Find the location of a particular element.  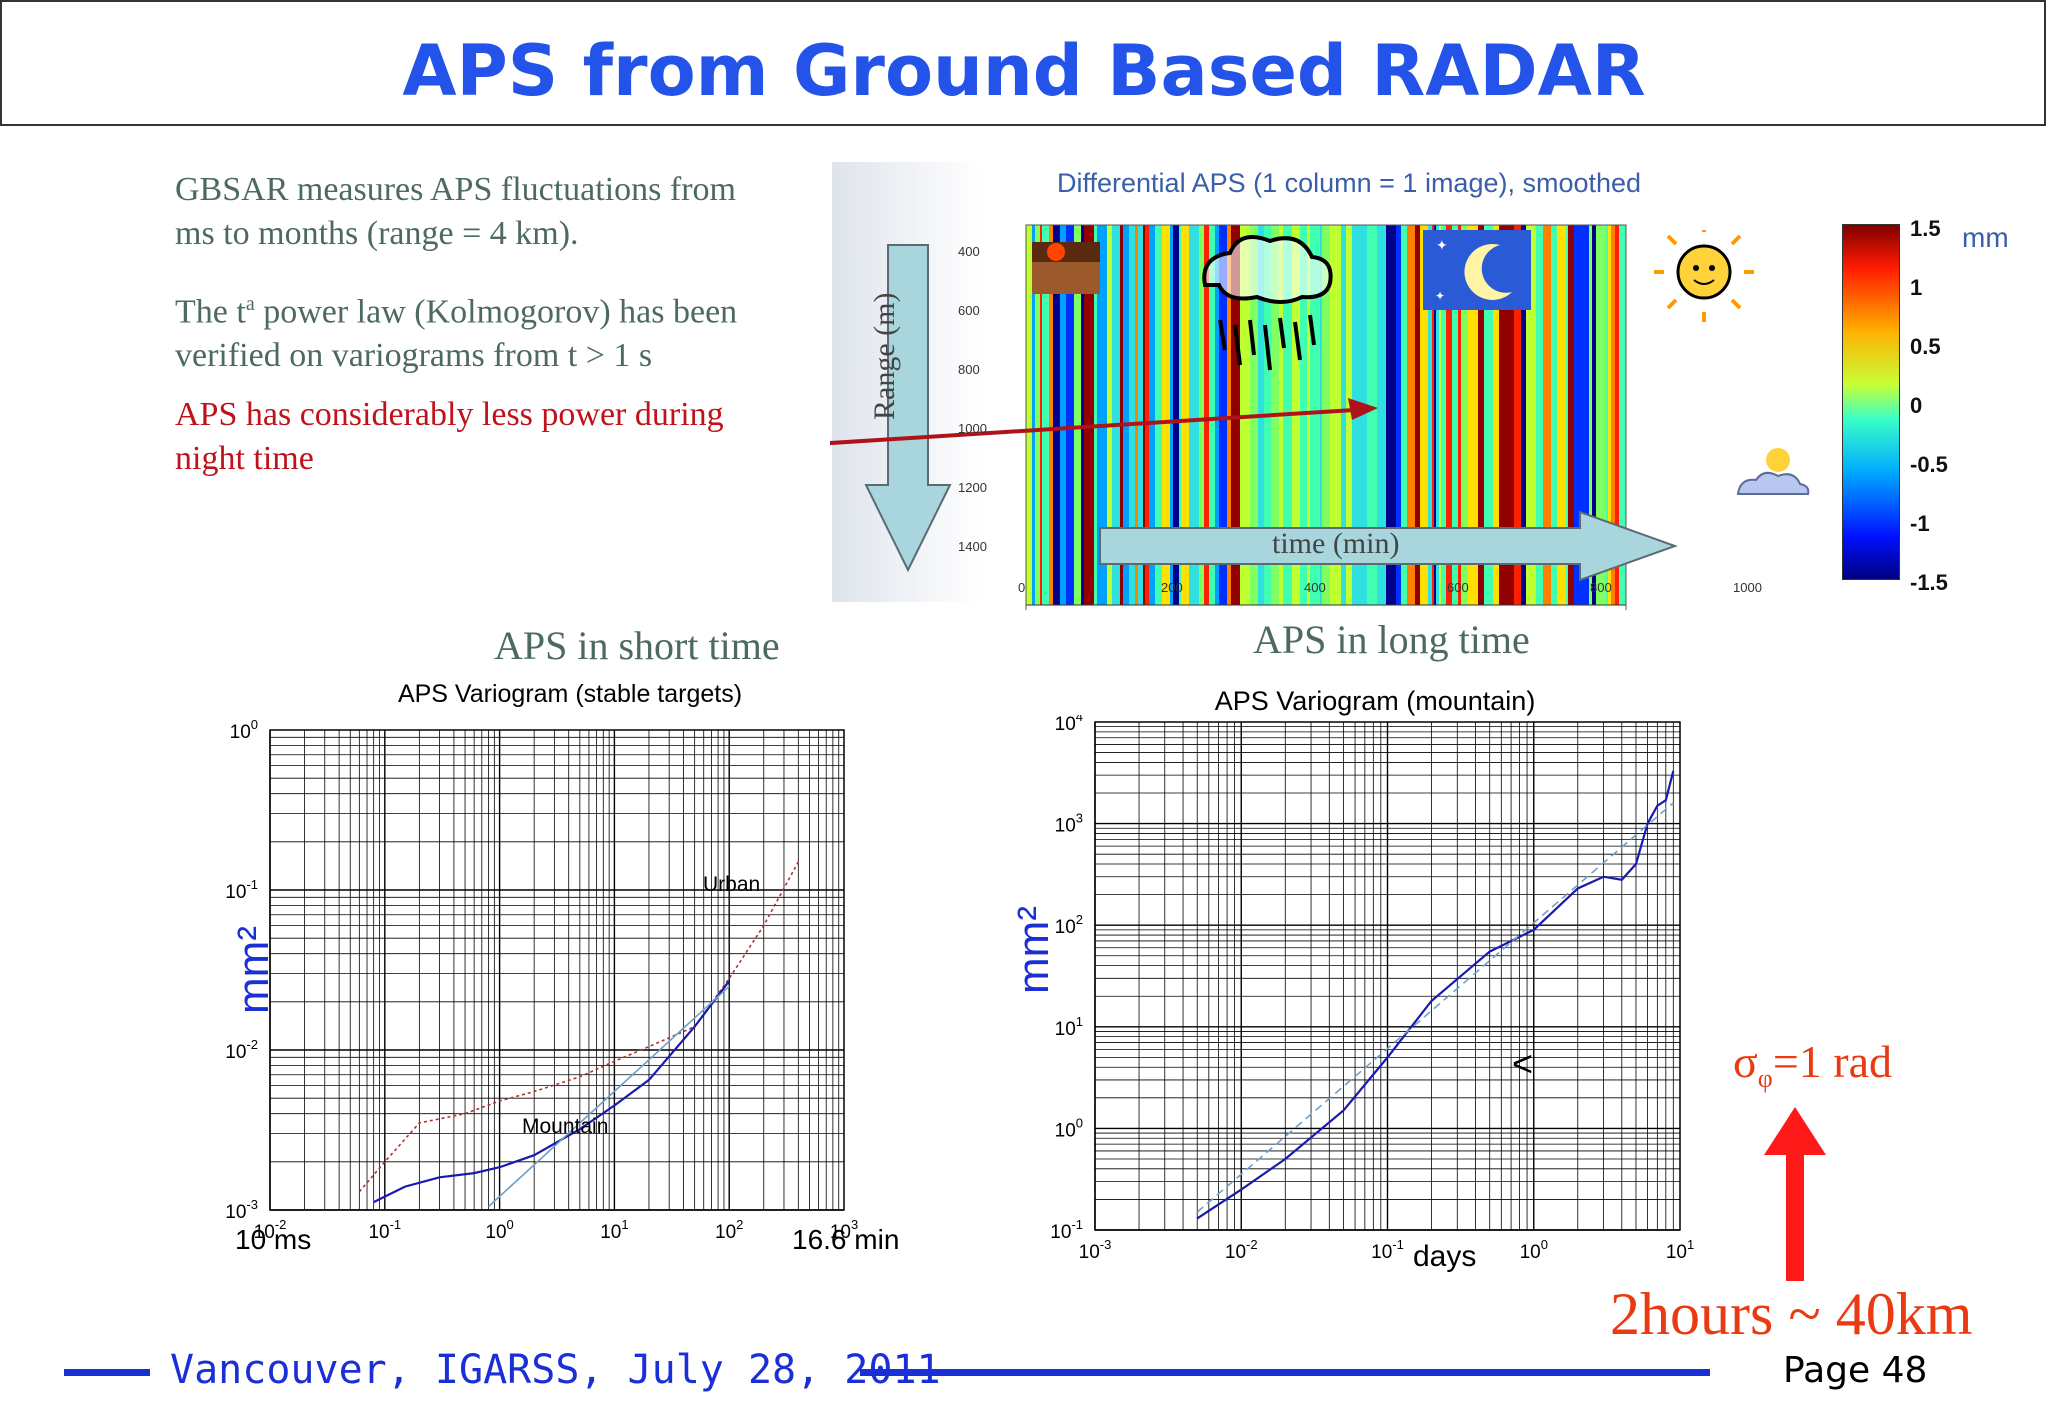

colorbar-unit: mm is located at coordinates (1985, 237).